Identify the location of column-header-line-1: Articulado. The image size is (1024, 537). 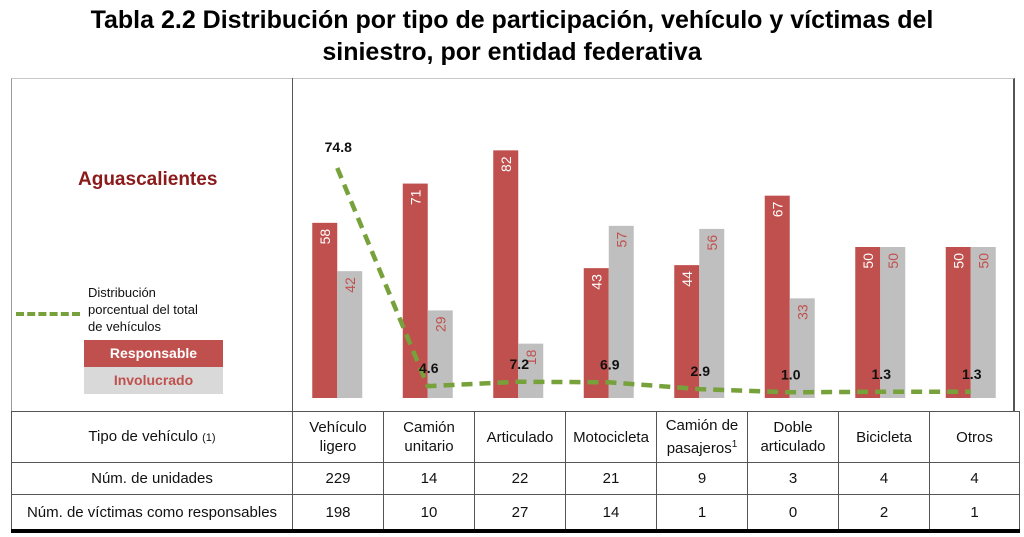
(520, 437).